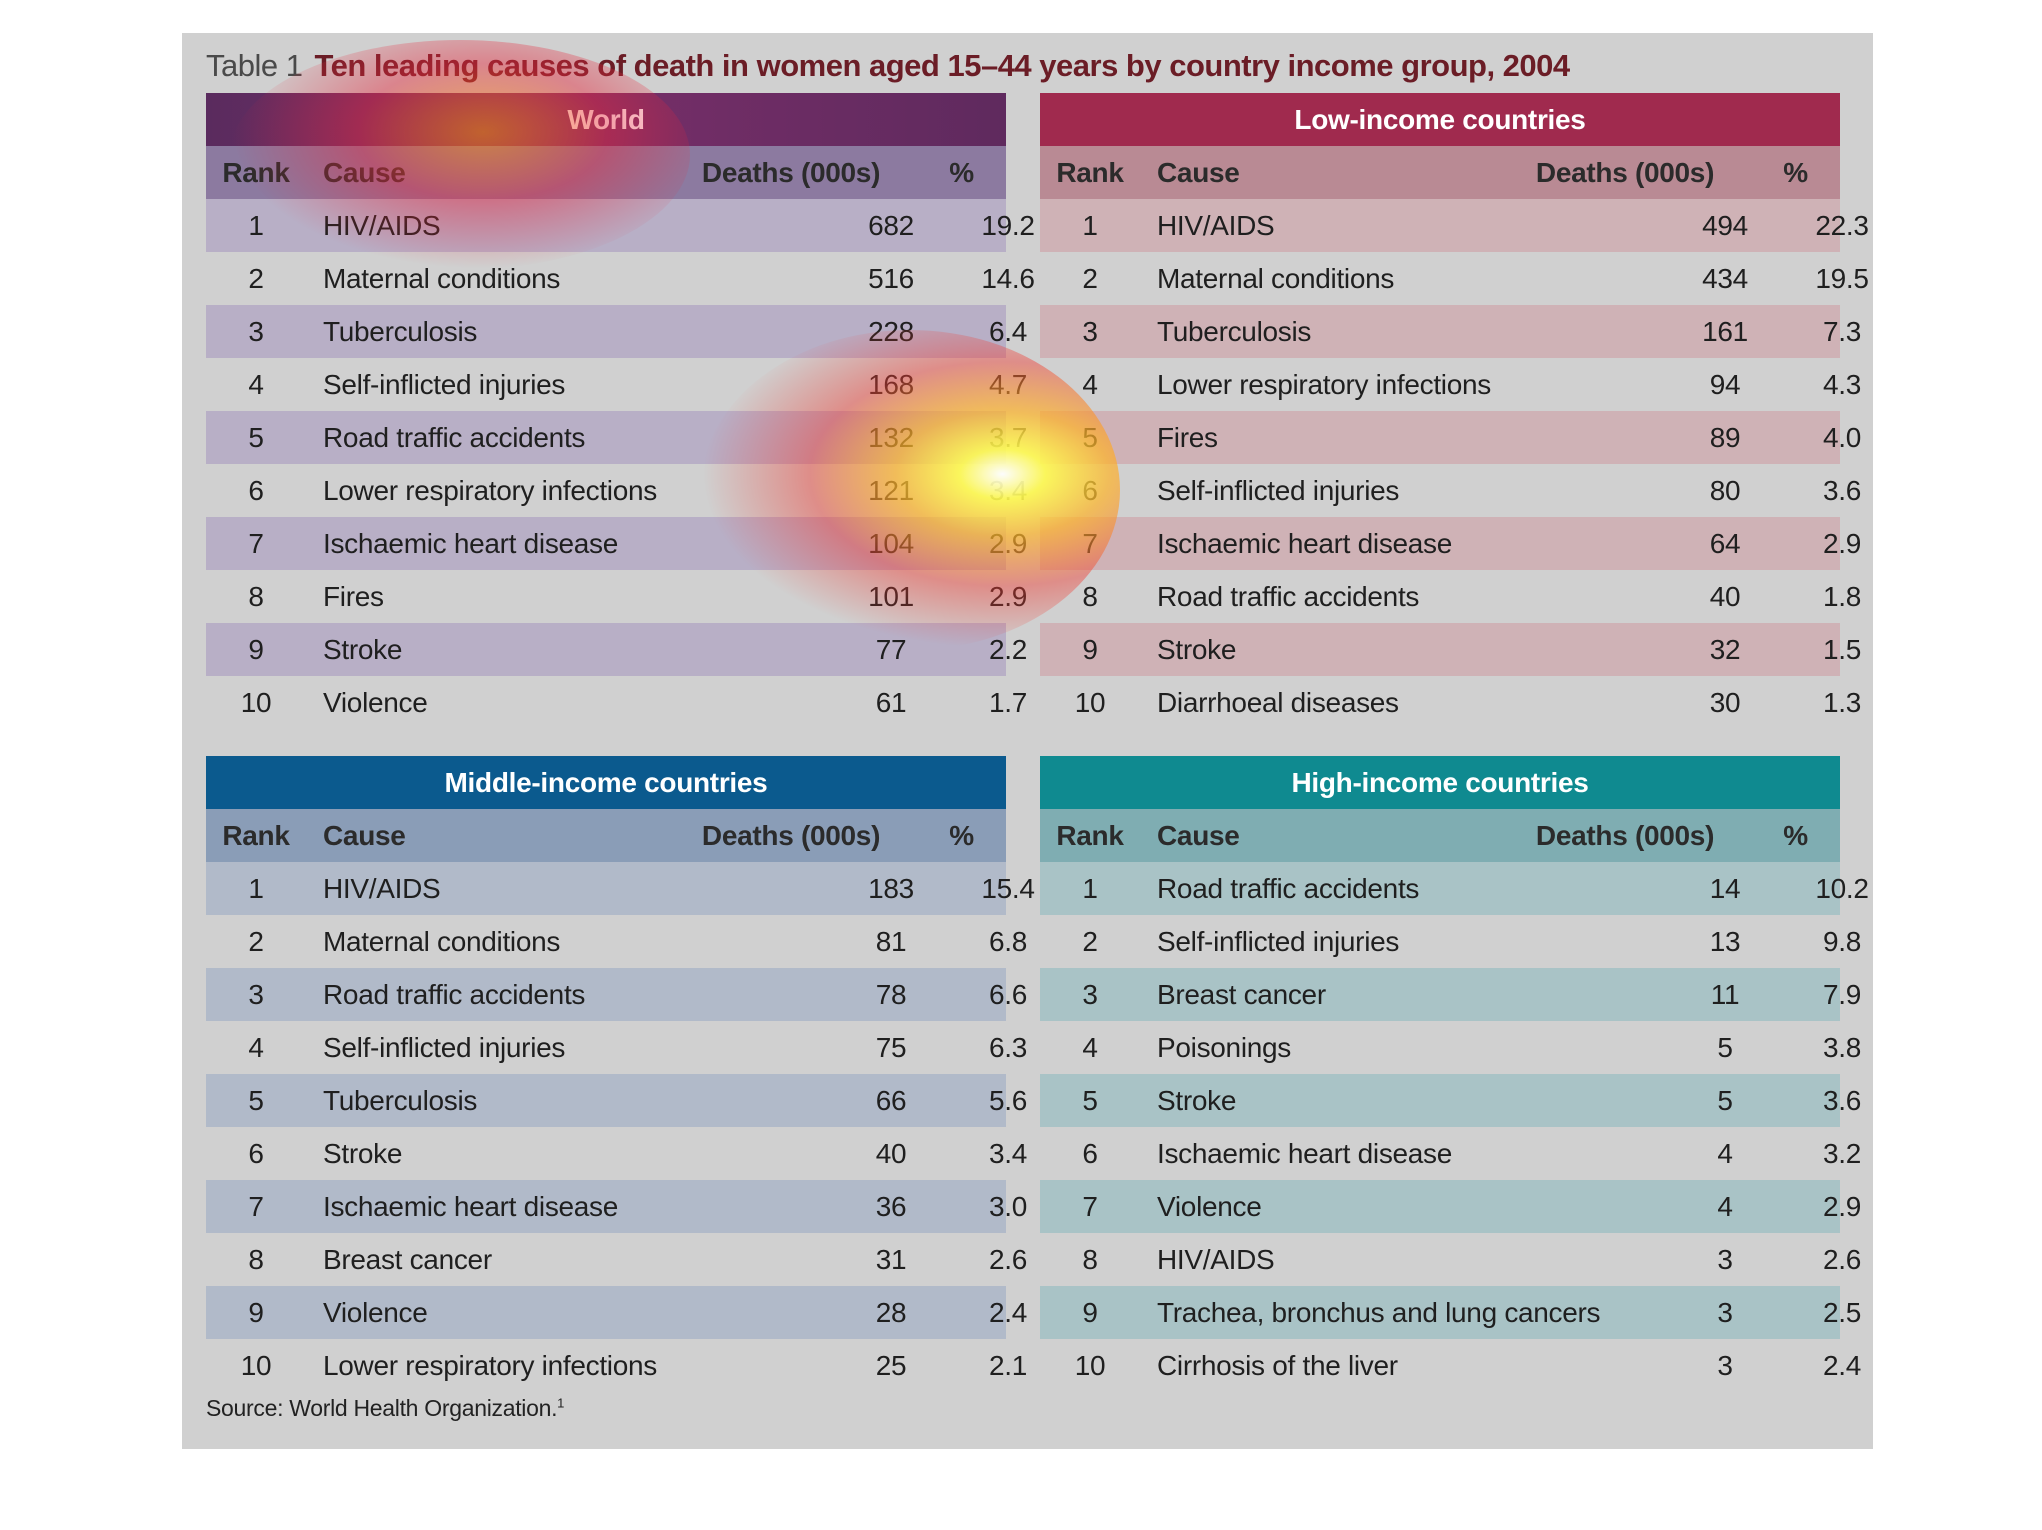 The width and height of the screenshot is (2042, 1530). I want to click on table-row: 6 Self-inflicted injuries 80 3.6, so click(1450, 490).